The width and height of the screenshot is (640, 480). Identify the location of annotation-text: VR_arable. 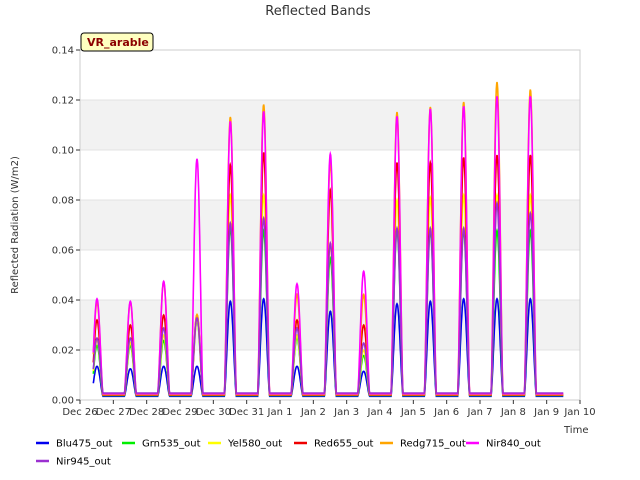
(118, 42).